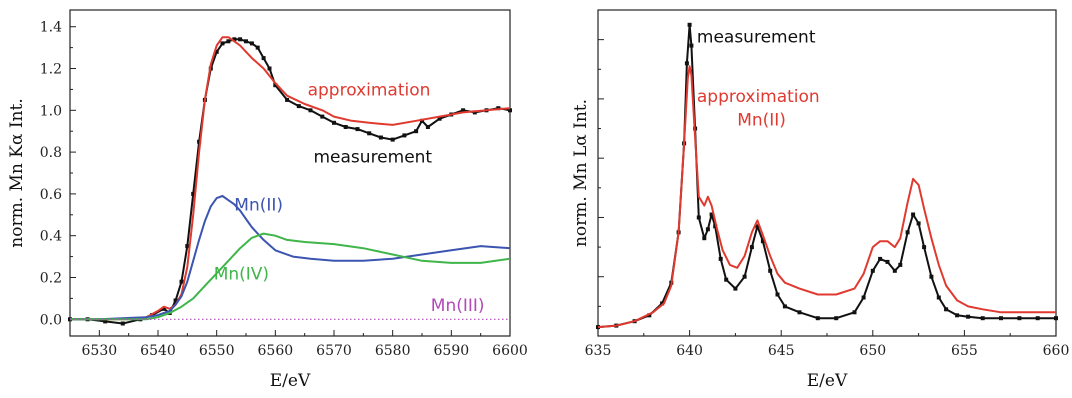  Describe the element at coordinates (158, 351) in the screenshot. I see `kalpha-x-tick-label: 6540` at that location.